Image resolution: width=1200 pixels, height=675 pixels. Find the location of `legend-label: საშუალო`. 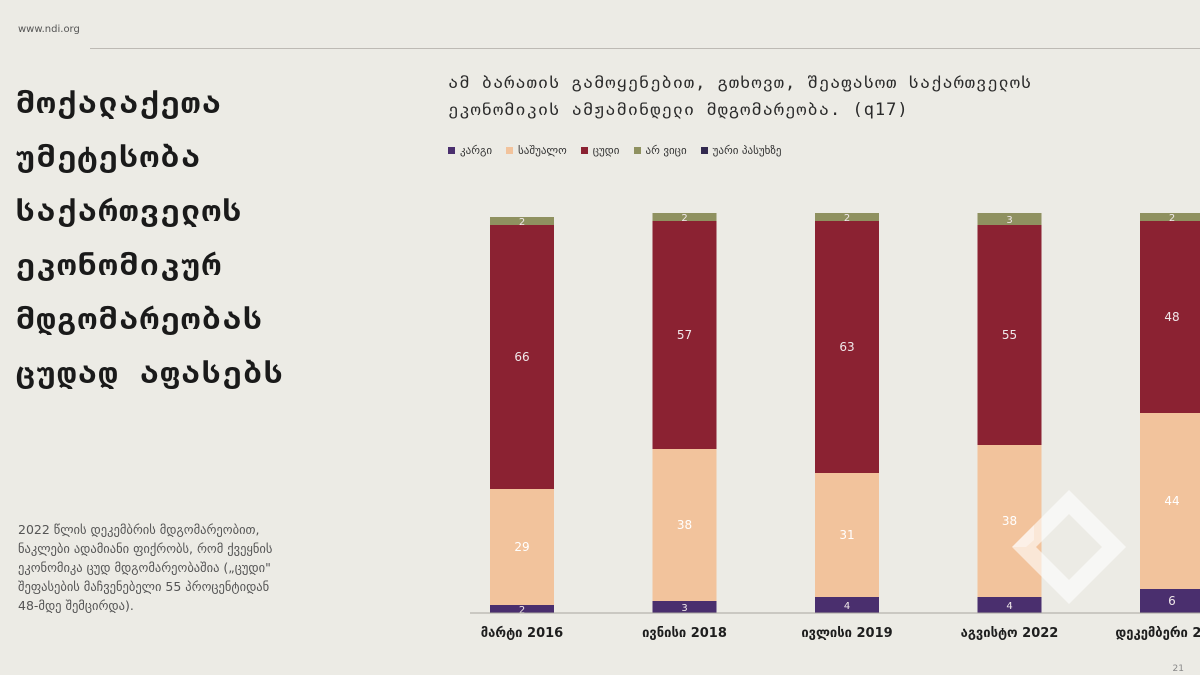

legend-label: საშუალო is located at coordinates (542, 150).